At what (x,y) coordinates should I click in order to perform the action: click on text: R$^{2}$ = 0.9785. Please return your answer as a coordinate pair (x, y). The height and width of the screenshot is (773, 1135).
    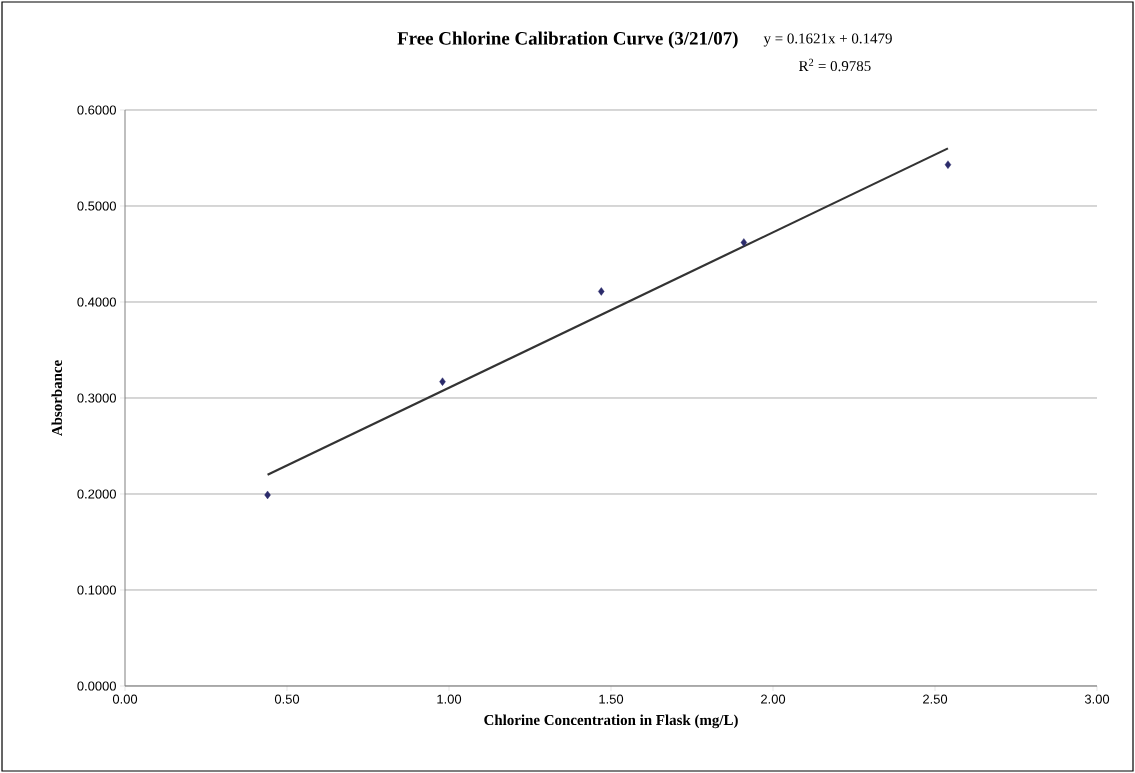
    Looking at the image, I should click on (834, 65).